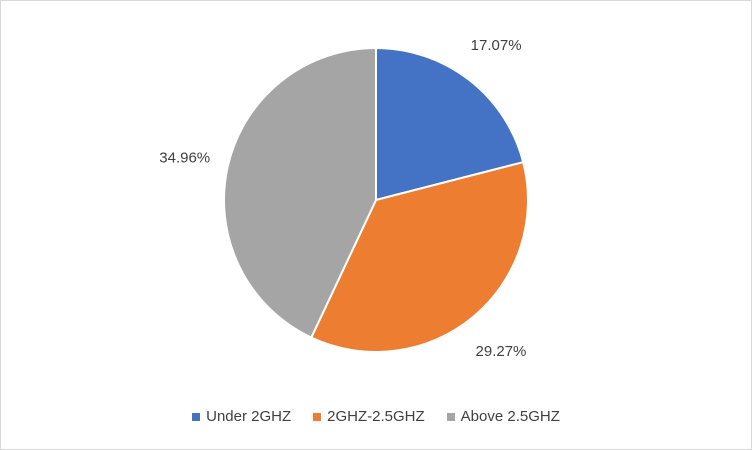  Describe the element at coordinates (501, 351) in the screenshot. I see `data-label-2ghz-2-5ghz: 29.27%` at that location.